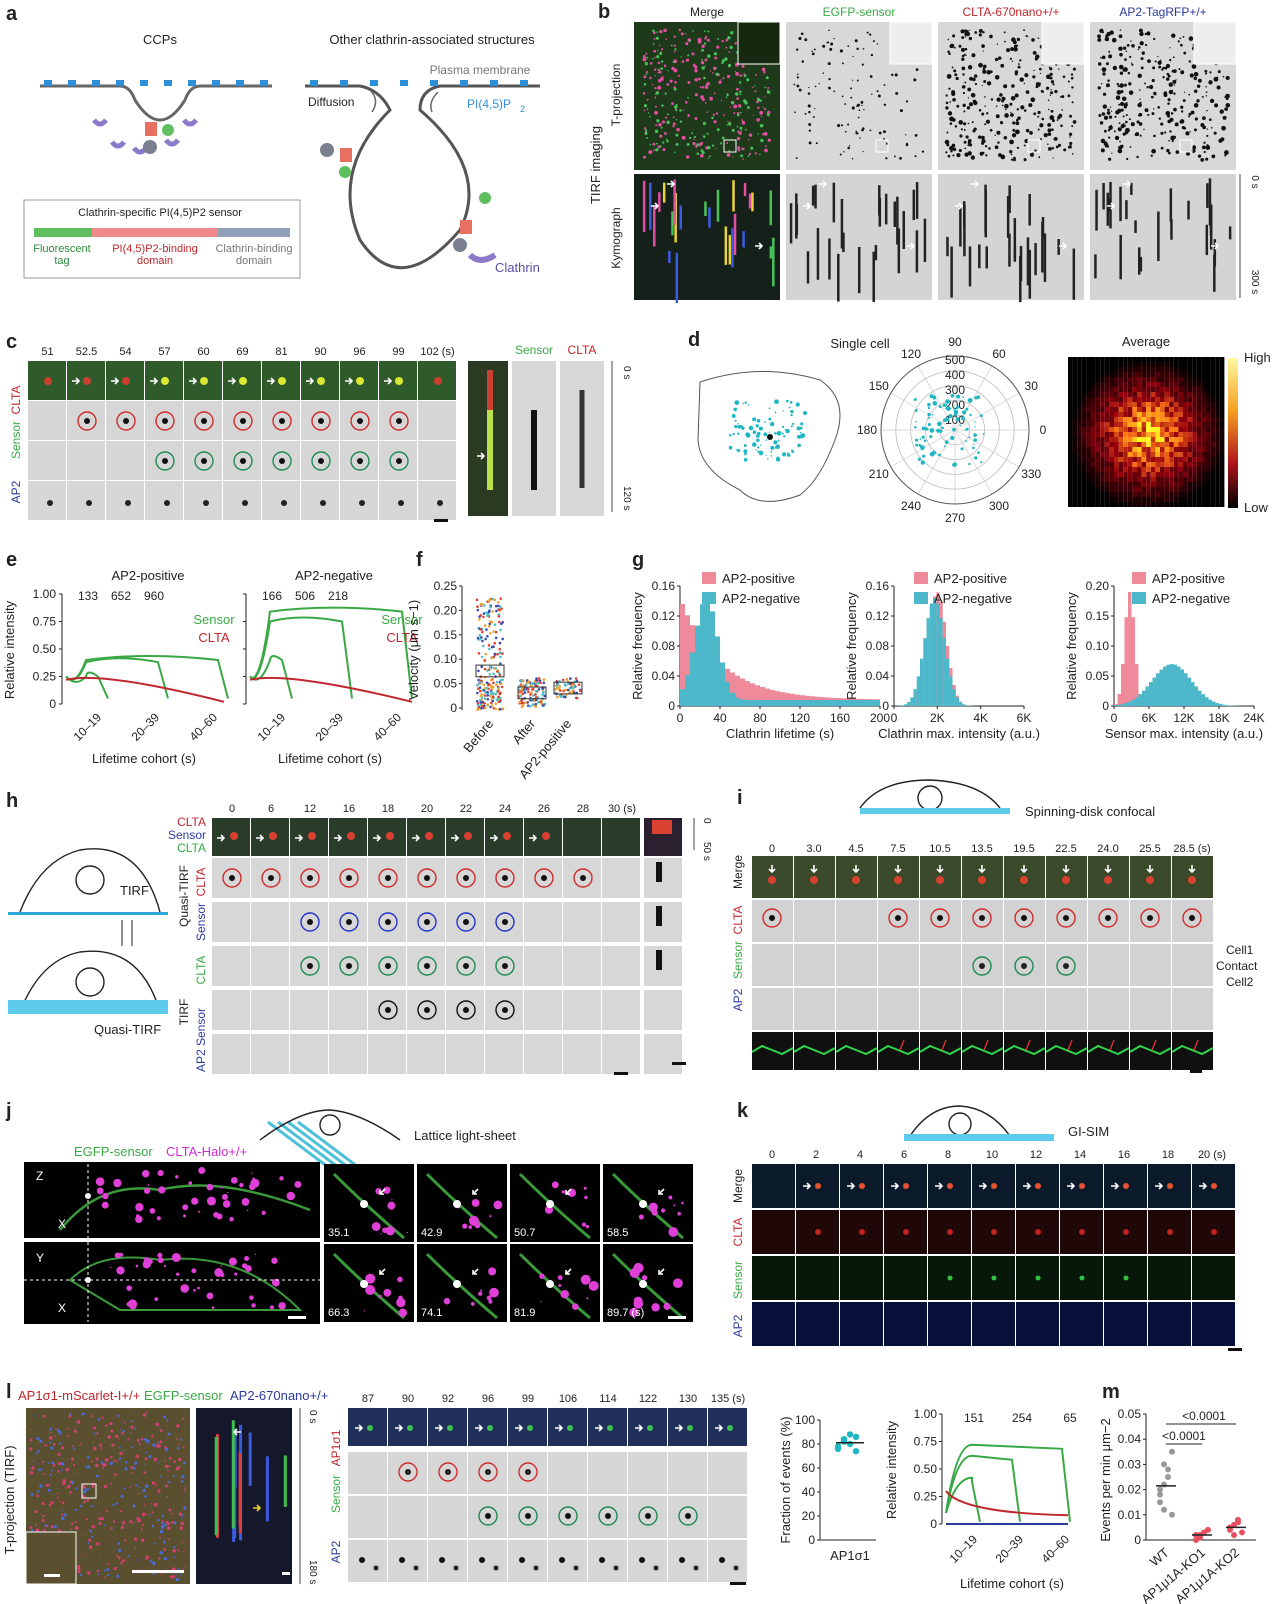 Image resolution: width=1280 pixels, height=1604 pixels. I want to click on legend-label: AP2-negative, so click(761, 598).